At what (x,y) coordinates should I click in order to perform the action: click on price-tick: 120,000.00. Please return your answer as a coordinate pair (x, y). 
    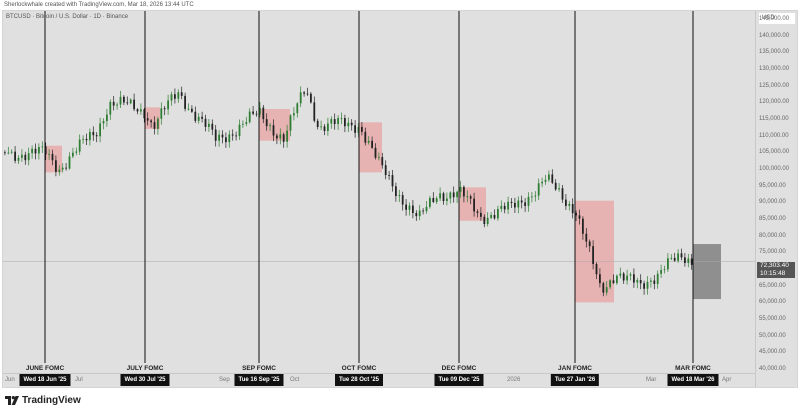
    Looking at the image, I should click on (774, 102).